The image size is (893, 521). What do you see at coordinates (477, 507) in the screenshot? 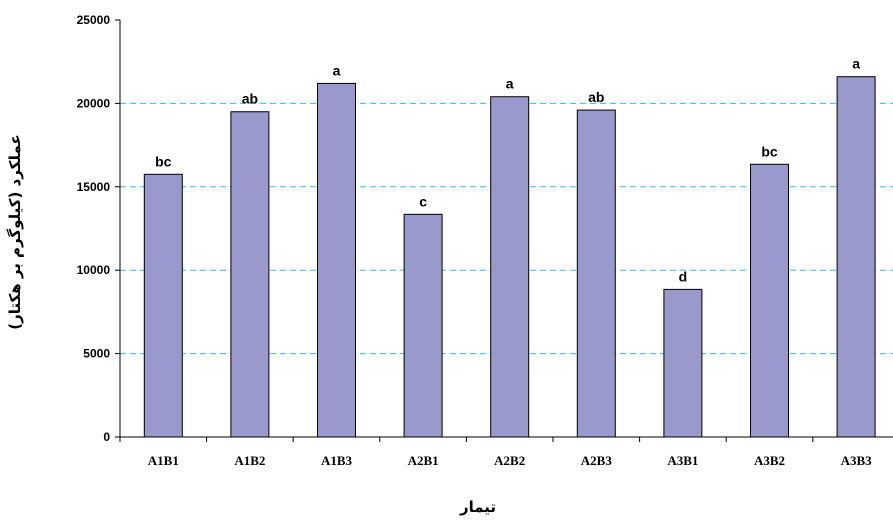
I see `x-axis-title: تیمار` at bounding box center [477, 507].